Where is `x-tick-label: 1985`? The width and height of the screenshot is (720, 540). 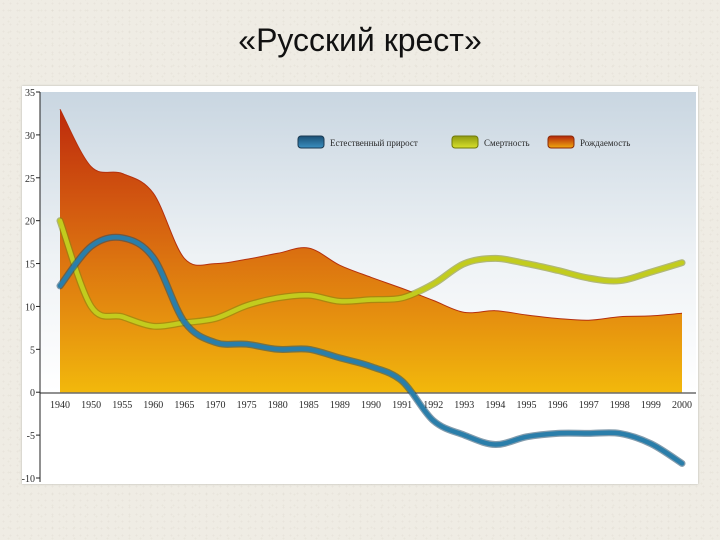 x-tick-label: 1985 is located at coordinates (309, 405).